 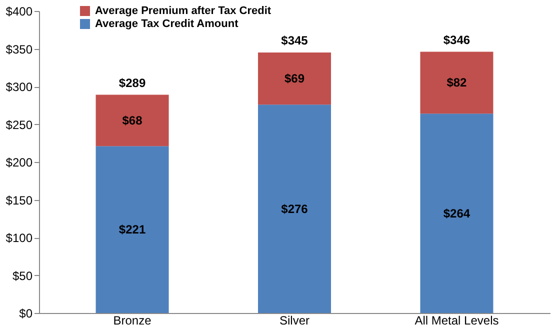 I want to click on data-label: $221, so click(x=132, y=229).